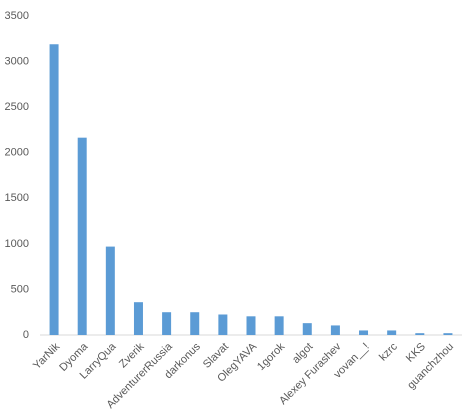 The height and width of the screenshot is (420, 469). What do you see at coordinates (416, 353) in the screenshot?
I see `x-tick-label: KKS` at bounding box center [416, 353].